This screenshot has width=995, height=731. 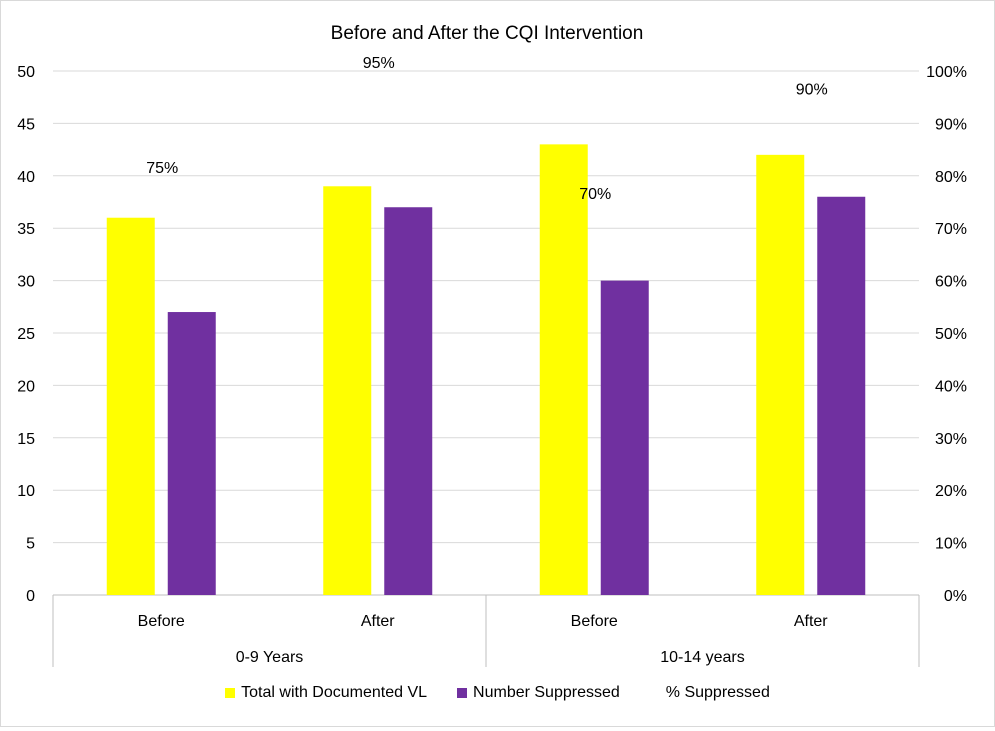 What do you see at coordinates (26, 282) in the screenshot?
I see `y-tick-label: 30` at bounding box center [26, 282].